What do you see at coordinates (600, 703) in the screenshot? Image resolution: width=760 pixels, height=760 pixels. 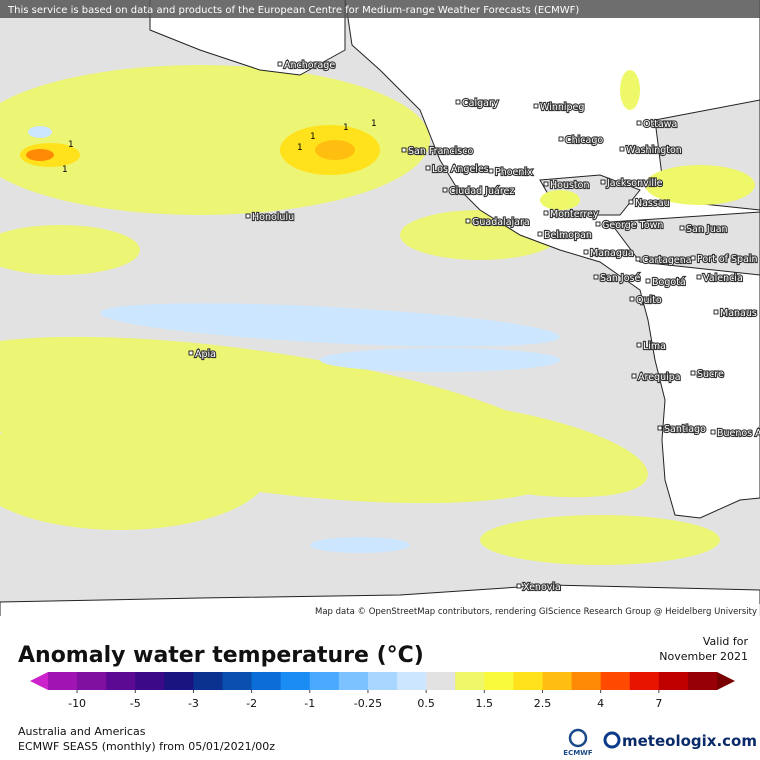 I see `colorbar-tick-label: 4` at bounding box center [600, 703].